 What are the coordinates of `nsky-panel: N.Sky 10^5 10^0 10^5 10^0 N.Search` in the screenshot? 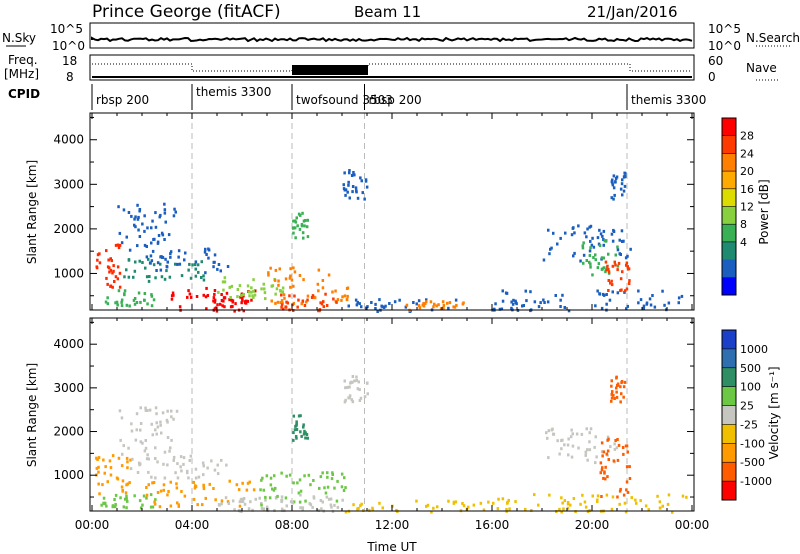 It's located at (401, 37).